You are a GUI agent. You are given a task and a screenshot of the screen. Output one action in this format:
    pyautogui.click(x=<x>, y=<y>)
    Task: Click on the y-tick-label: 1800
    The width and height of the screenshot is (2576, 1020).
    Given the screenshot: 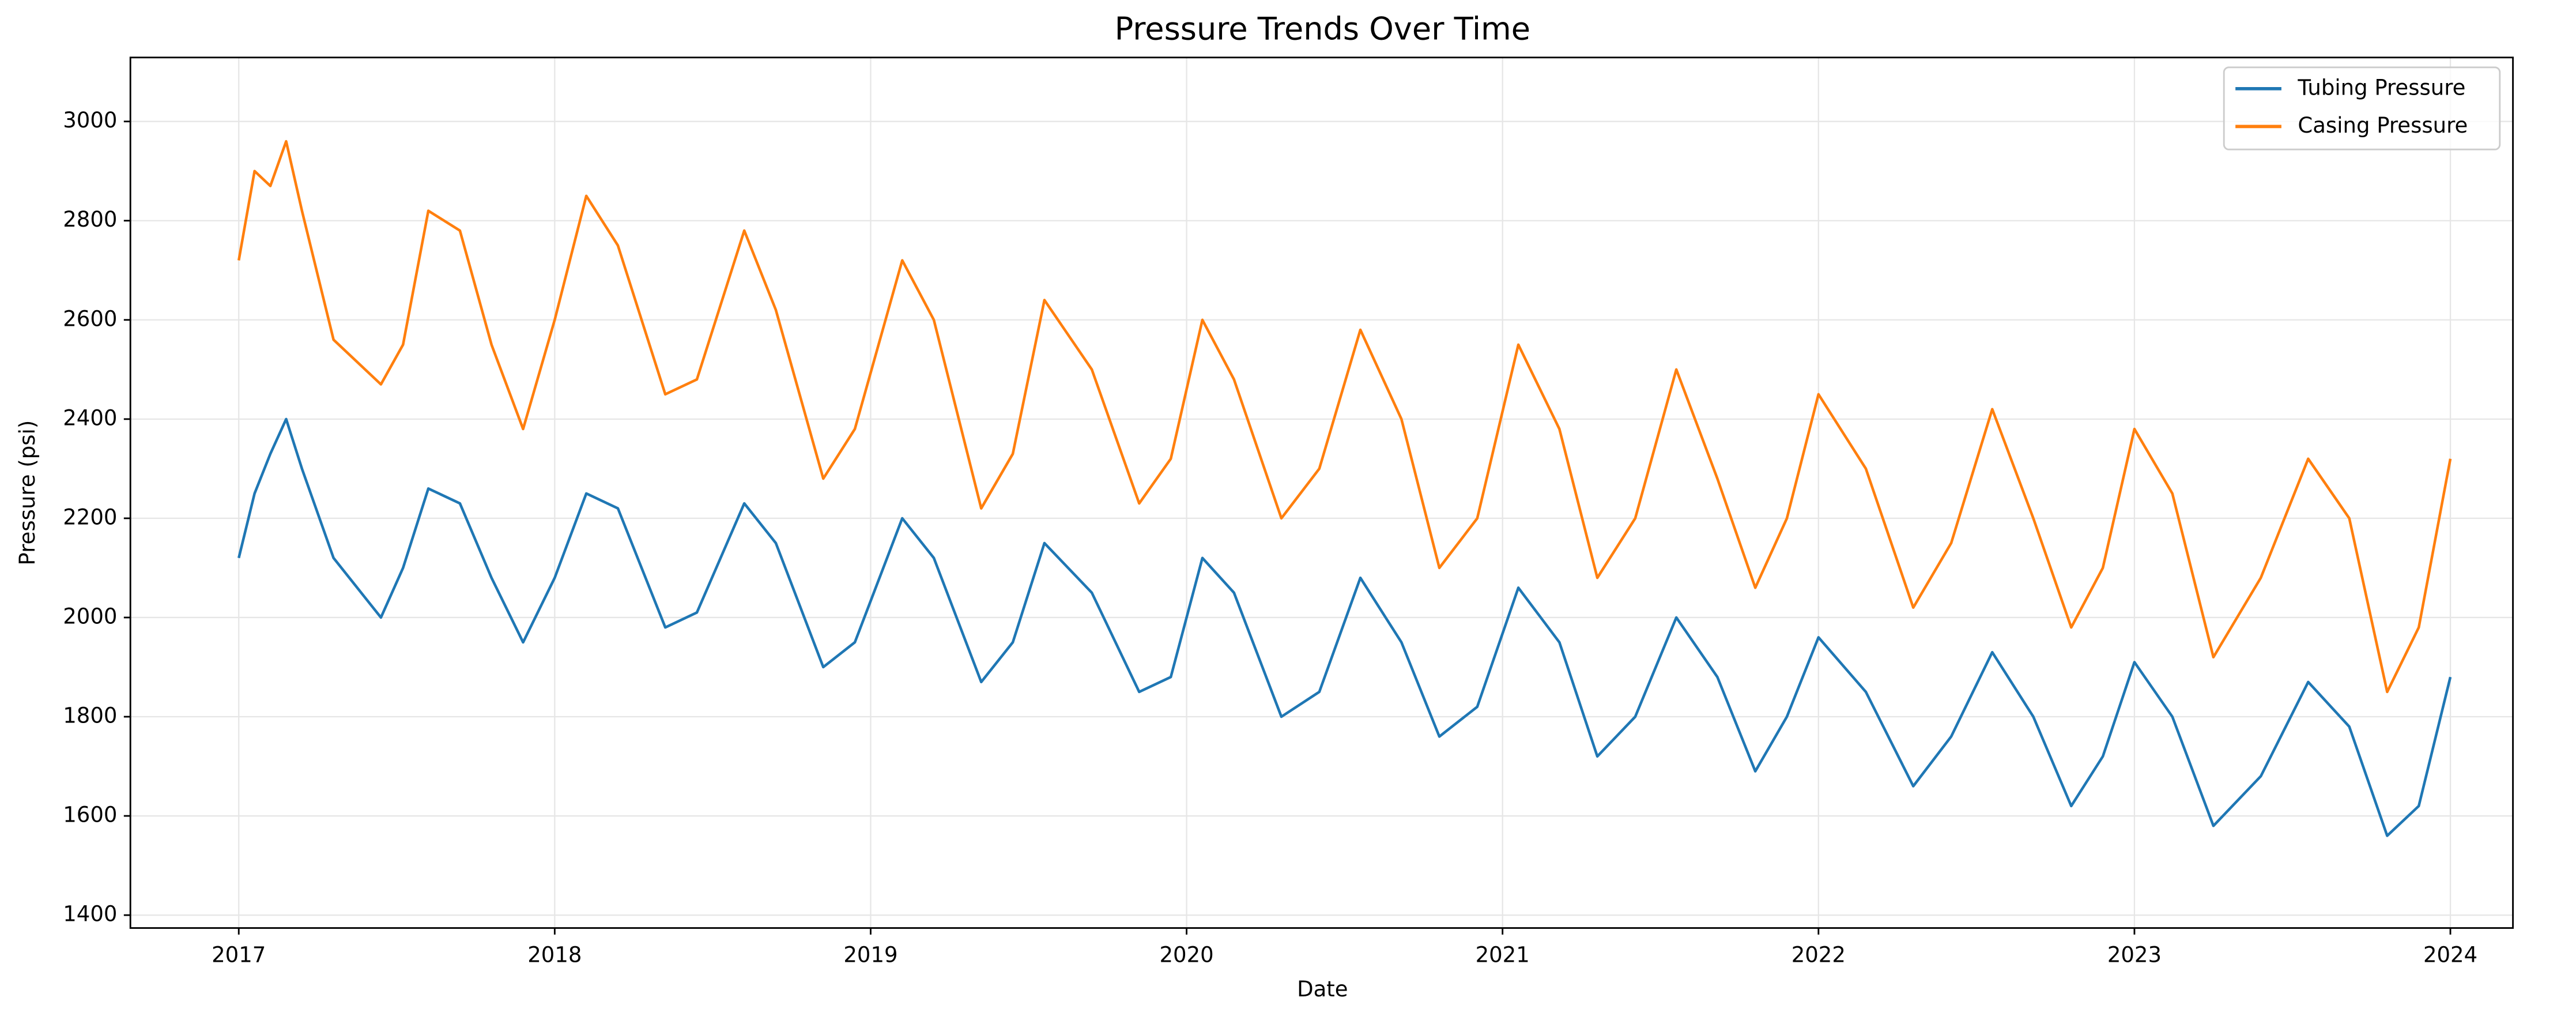 What is the action you would take?
    pyautogui.click(x=90, y=715)
    